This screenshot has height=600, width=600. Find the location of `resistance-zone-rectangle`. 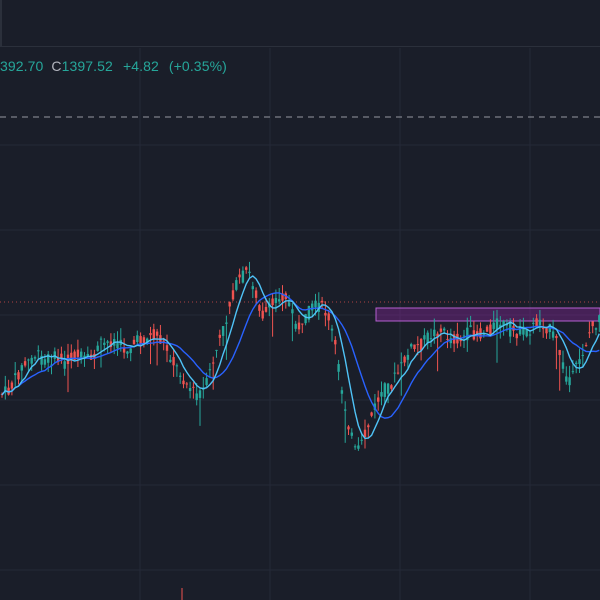

resistance-zone-rectangle is located at coordinates (487, 314).